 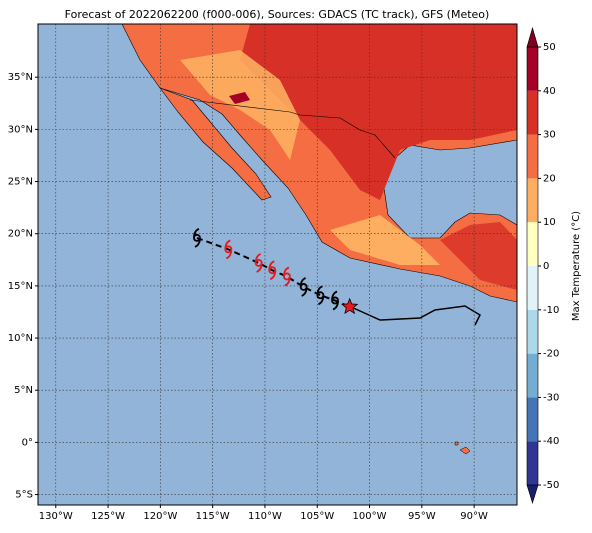 I want to click on colorbar-tick-label: -40, so click(x=551, y=441).